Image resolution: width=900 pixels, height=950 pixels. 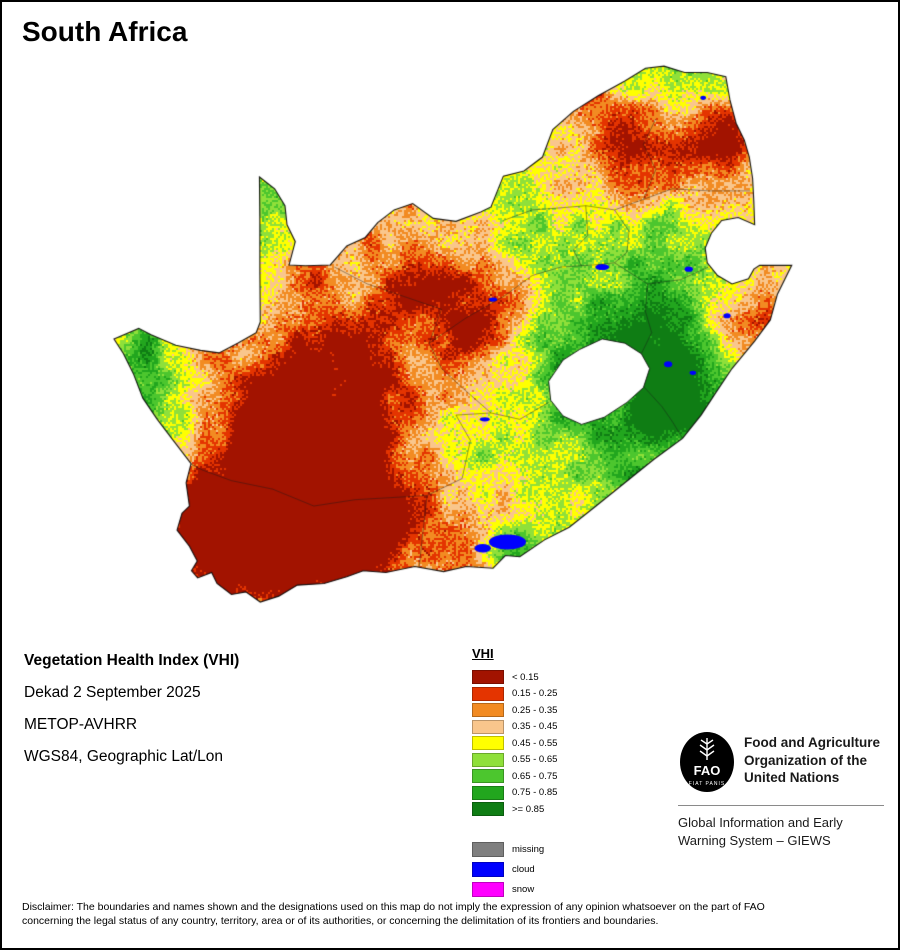 What do you see at coordinates (781, 805) in the screenshot?
I see `footer-divider` at bounding box center [781, 805].